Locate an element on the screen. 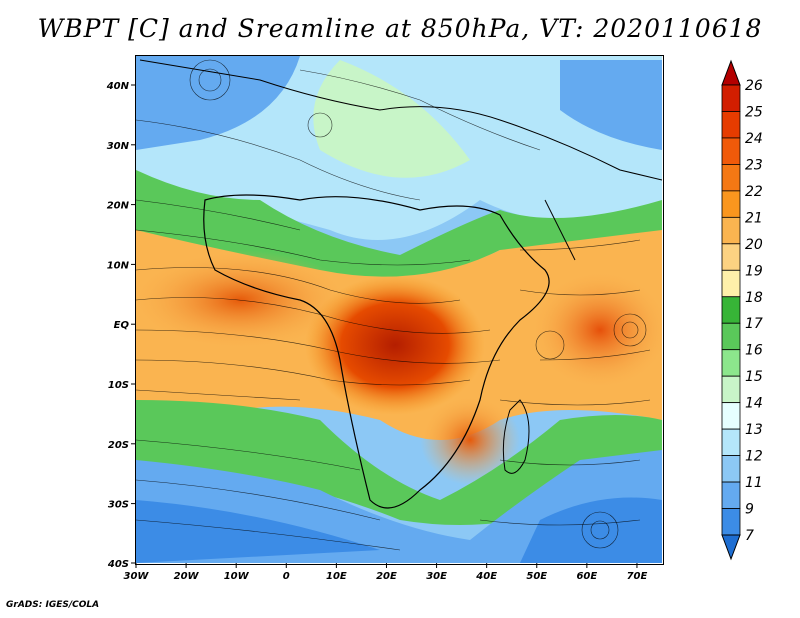  latitude-axis: 40N 30N 20N 10N EQ 10S 20S 30S 40S is located at coordinates (121, 325).